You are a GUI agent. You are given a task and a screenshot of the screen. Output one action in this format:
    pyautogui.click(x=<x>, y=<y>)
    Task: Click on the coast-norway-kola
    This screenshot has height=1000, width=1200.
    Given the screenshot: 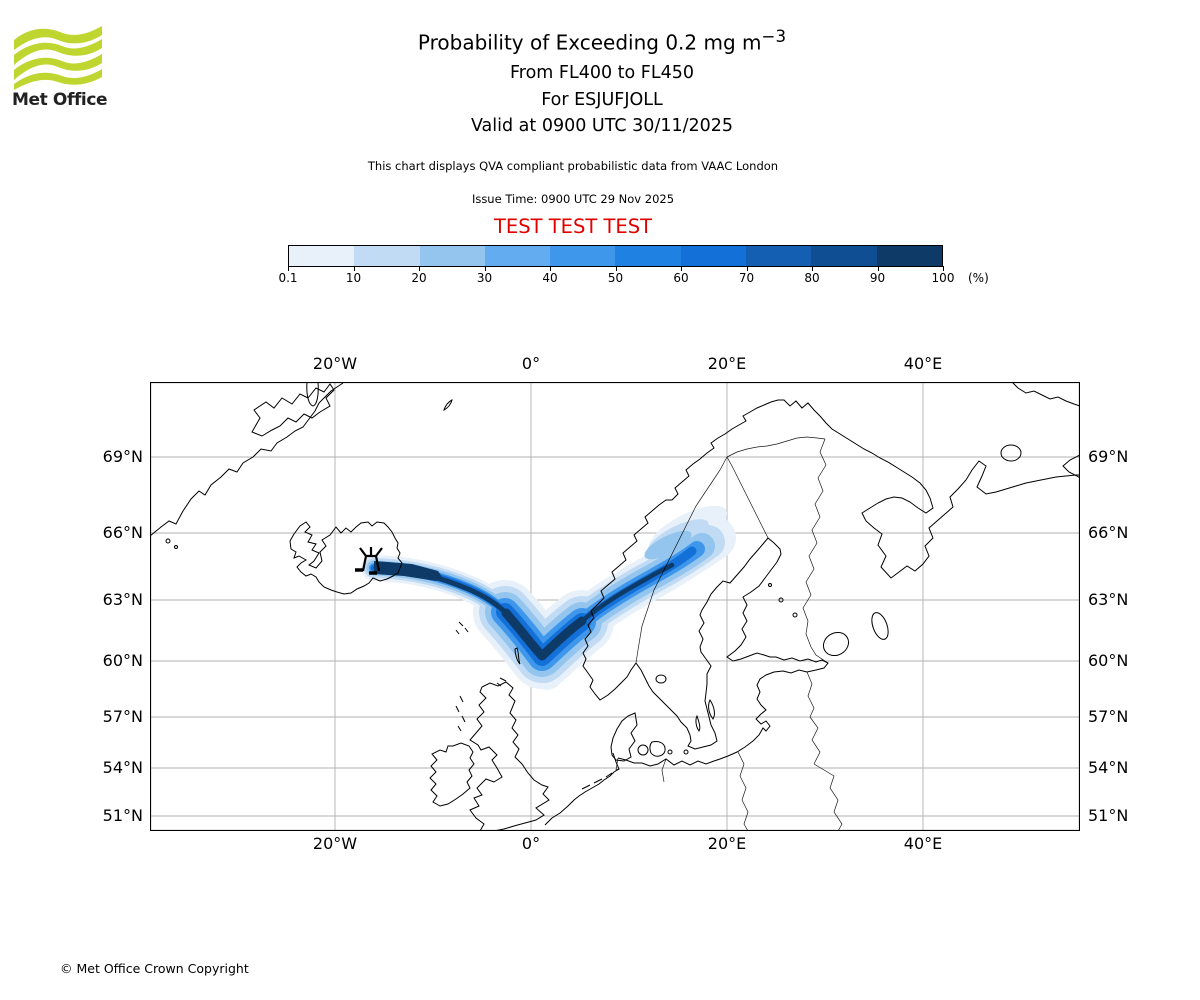 What is the action you would take?
    pyautogui.click(x=831, y=550)
    